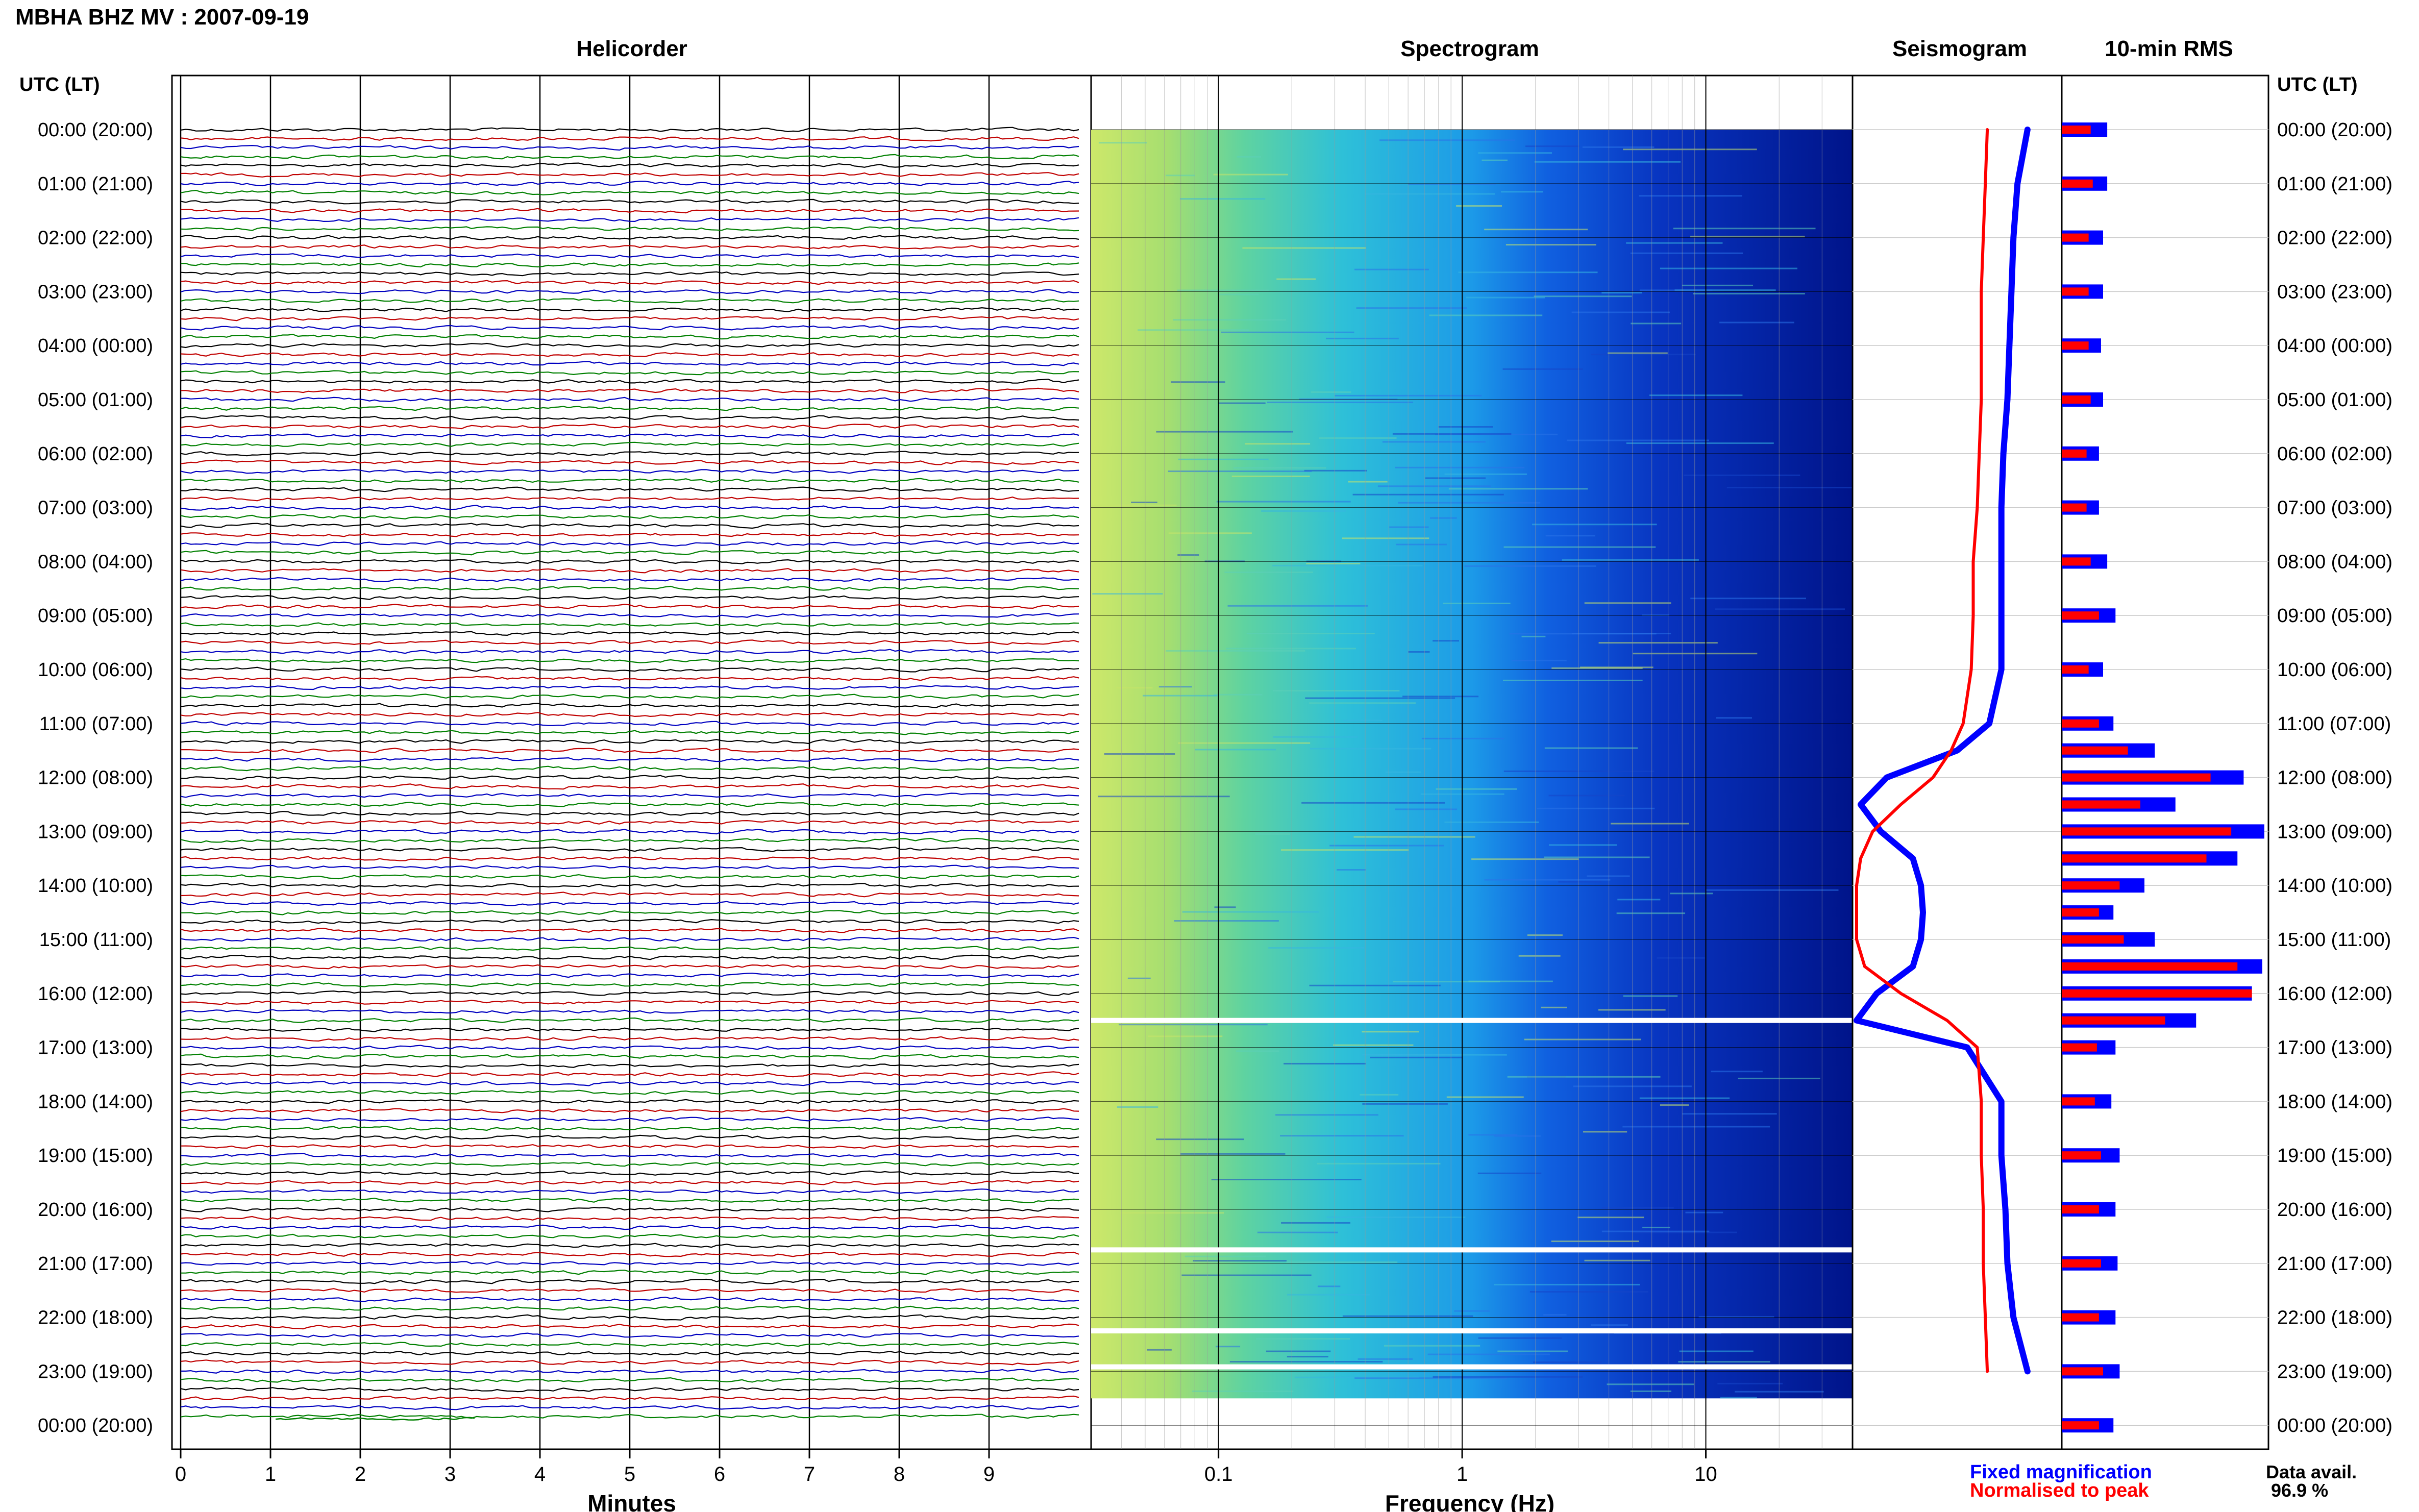 The image size is (2419, 1512). Describe the element at coordinates (2334, 994) in the screenshot. I see `time-label-right: 16:00 (12:00)` at that location.